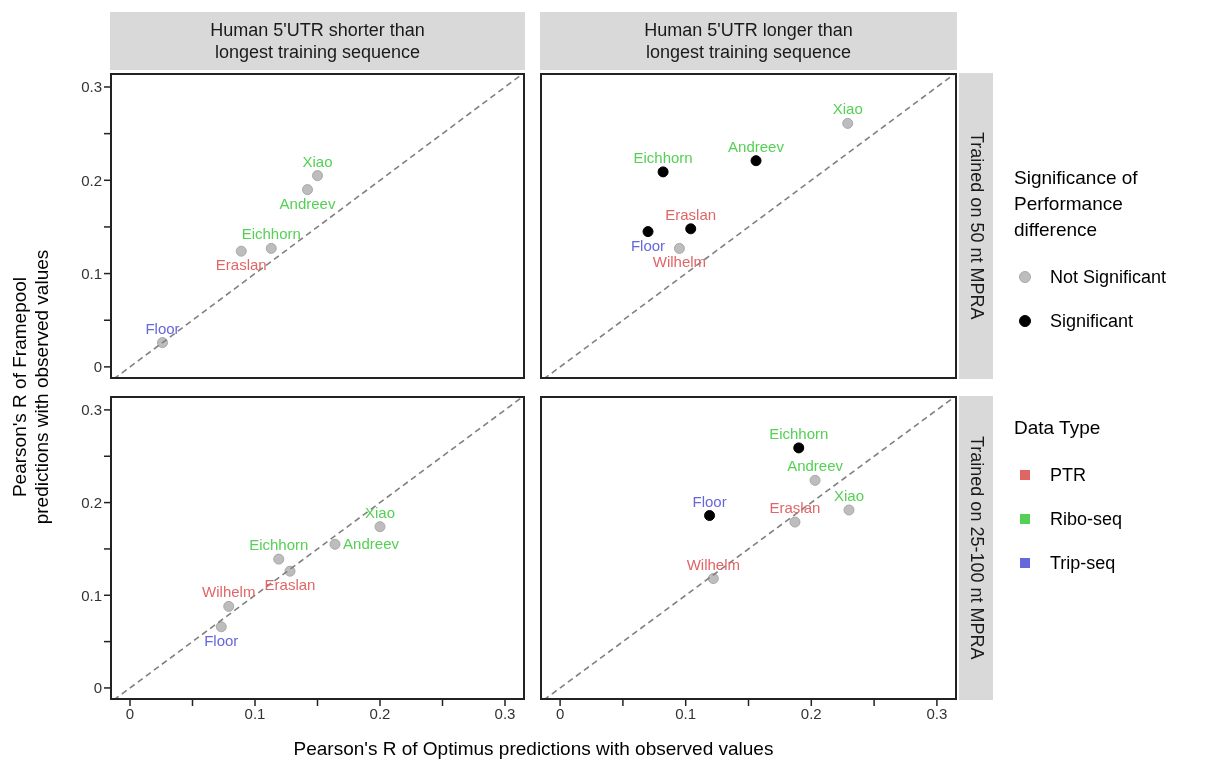 Image resolution: width=1217 pixels, height=763 pixels. I want to click on category-label: Not Significant, so click(1108, 277).